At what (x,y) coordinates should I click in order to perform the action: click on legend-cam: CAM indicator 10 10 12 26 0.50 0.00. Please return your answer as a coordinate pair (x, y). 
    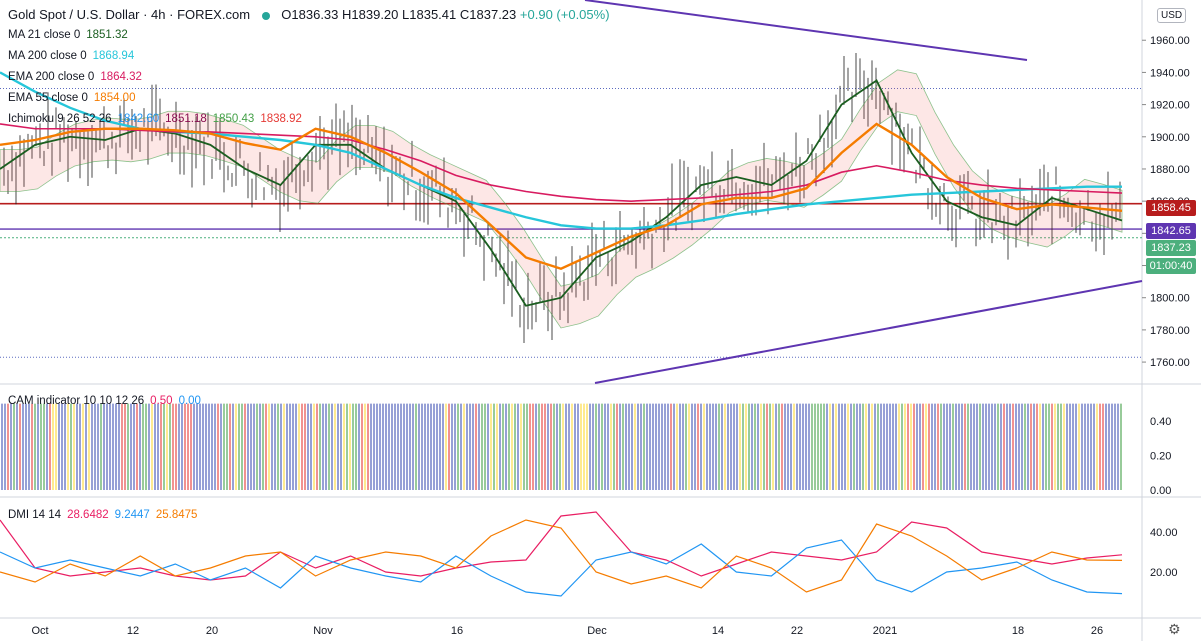
    Looking at the image, I should click on (107, 401).